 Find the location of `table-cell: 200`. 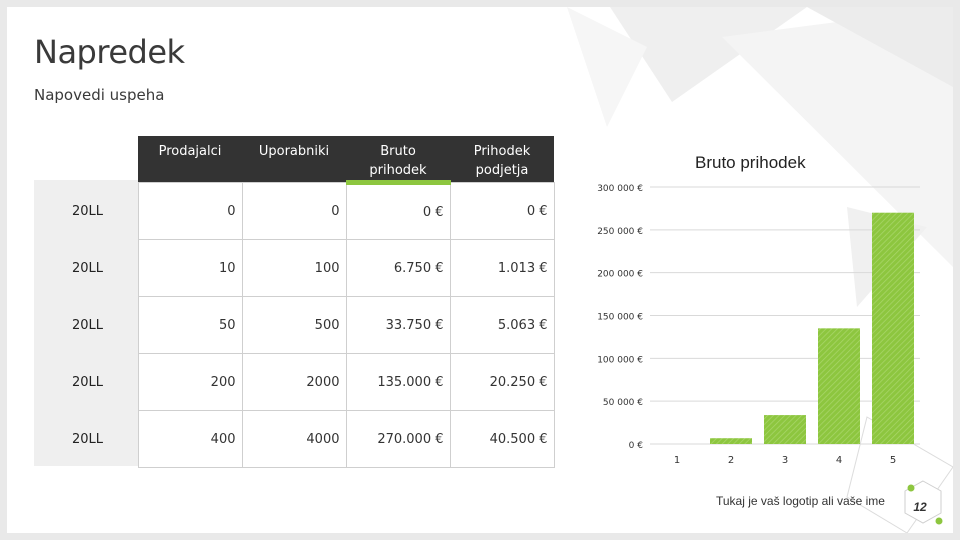

table-cell: 200 is located at coordinates (190, 382).